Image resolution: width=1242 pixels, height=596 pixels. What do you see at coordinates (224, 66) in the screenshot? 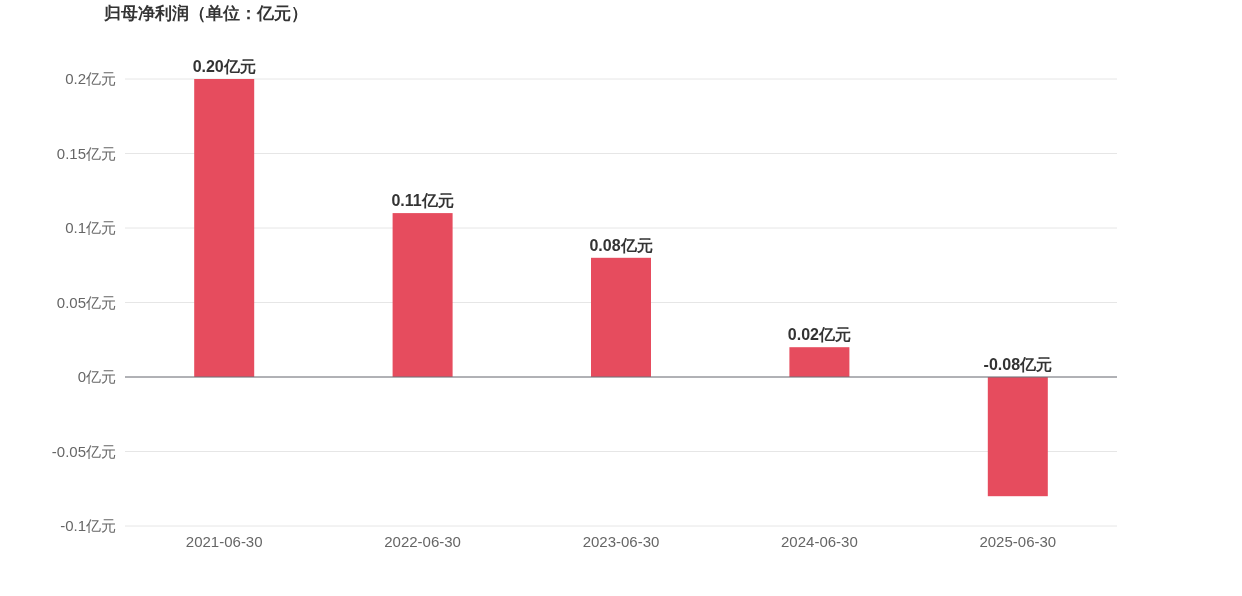
I see `data-label: 0.20亿元` at bounding box center [224, 66].